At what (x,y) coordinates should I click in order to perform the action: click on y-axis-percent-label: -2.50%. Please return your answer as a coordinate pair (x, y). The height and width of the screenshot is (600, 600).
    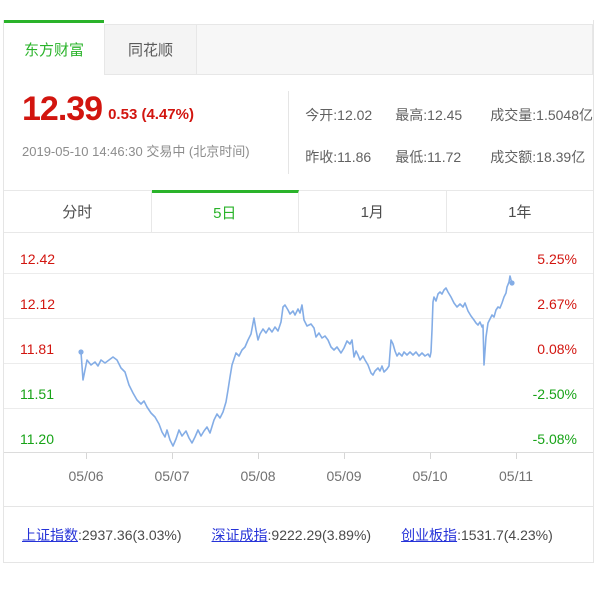
    Looking at the image, I should click on (554, 394).